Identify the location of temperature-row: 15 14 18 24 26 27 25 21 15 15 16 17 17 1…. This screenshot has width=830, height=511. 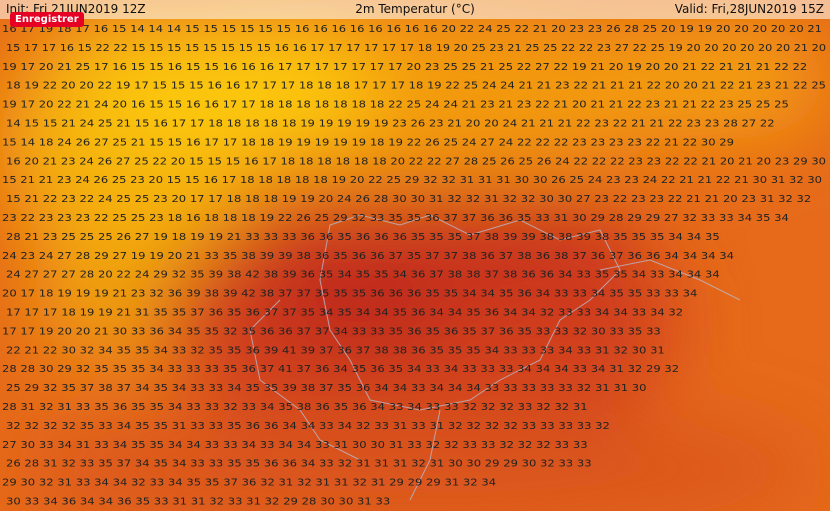
(368, 142).